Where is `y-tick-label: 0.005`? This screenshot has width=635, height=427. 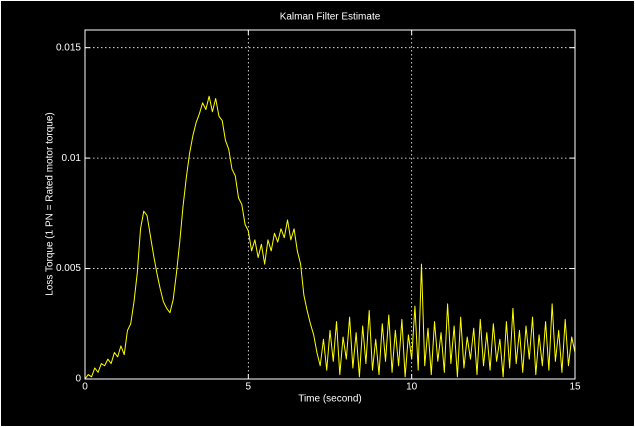 y-tick-label: 0.005 is located at coordinates (68, 268).